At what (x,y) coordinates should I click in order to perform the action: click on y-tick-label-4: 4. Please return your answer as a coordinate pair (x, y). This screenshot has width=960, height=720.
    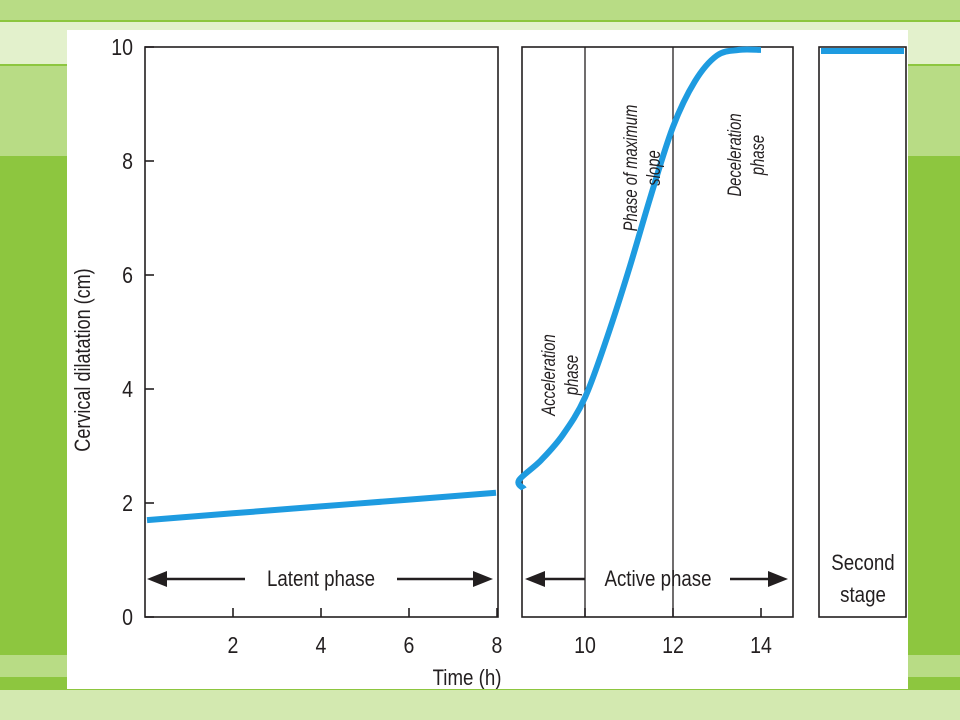
    Looking at the image, I should click on (127, 390).